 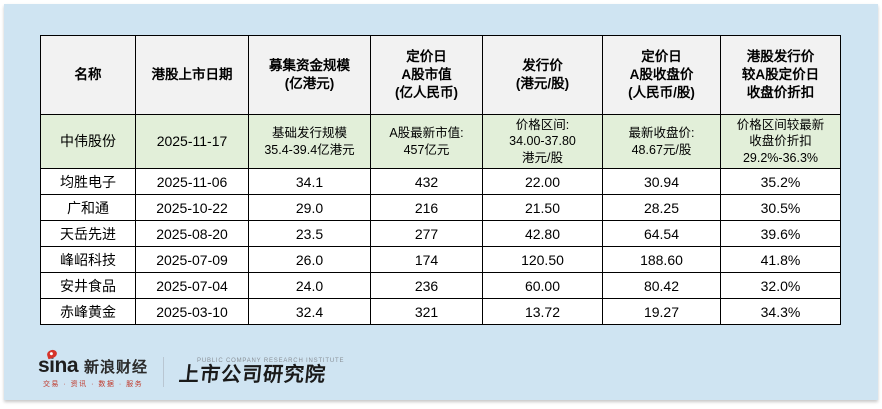 I want to click on sina-wordmark: sina, so click(x=58, y=362).